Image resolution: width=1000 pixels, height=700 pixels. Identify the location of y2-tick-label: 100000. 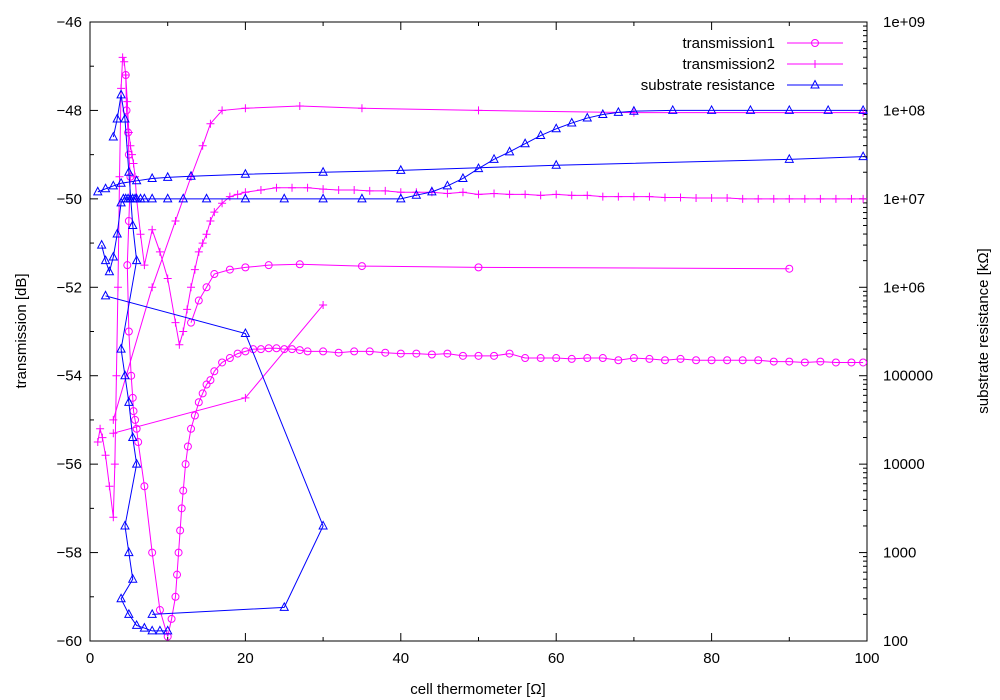
(908, 376).